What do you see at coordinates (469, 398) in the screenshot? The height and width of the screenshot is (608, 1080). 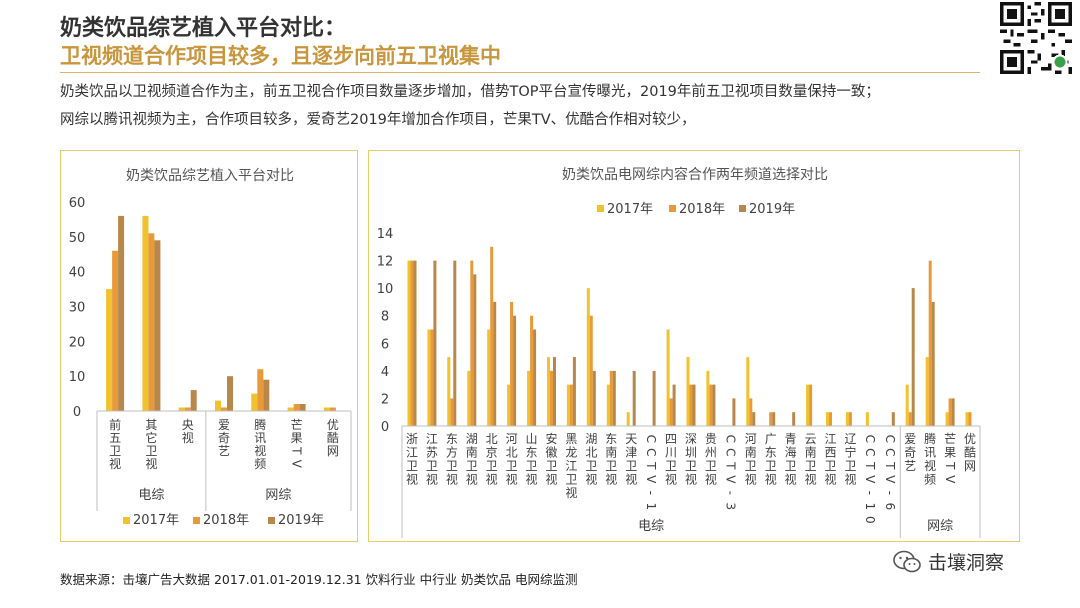 I see `bar-湖南卫视-2017年` at bounding box center [469, 398].